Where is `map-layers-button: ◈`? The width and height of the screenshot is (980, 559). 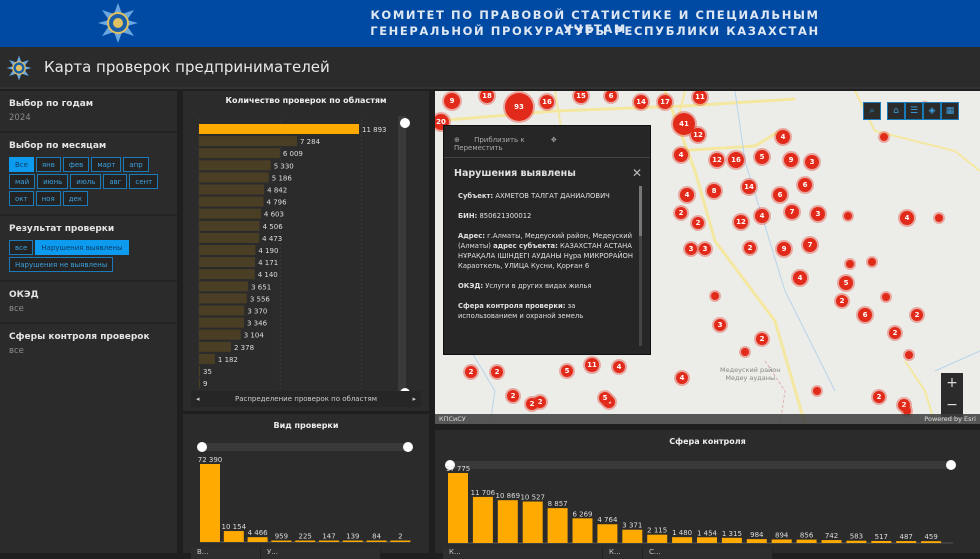 map-layers-button: ◈ is located at coordinates (932, 111).